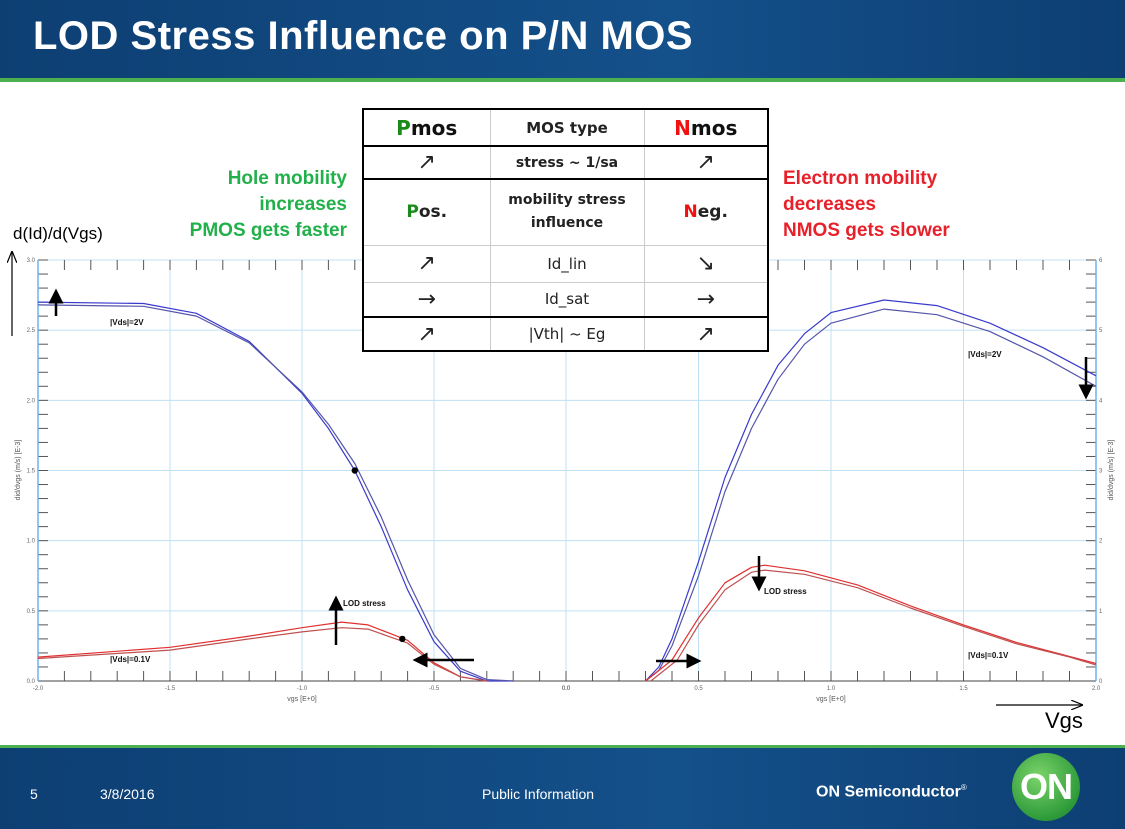 This screenshot has height=829, width=1125. Describe the element at coordinates (985, 354) in the screenshot. I see `vds-high-label-nmos: |Vds|=2V` at that location.